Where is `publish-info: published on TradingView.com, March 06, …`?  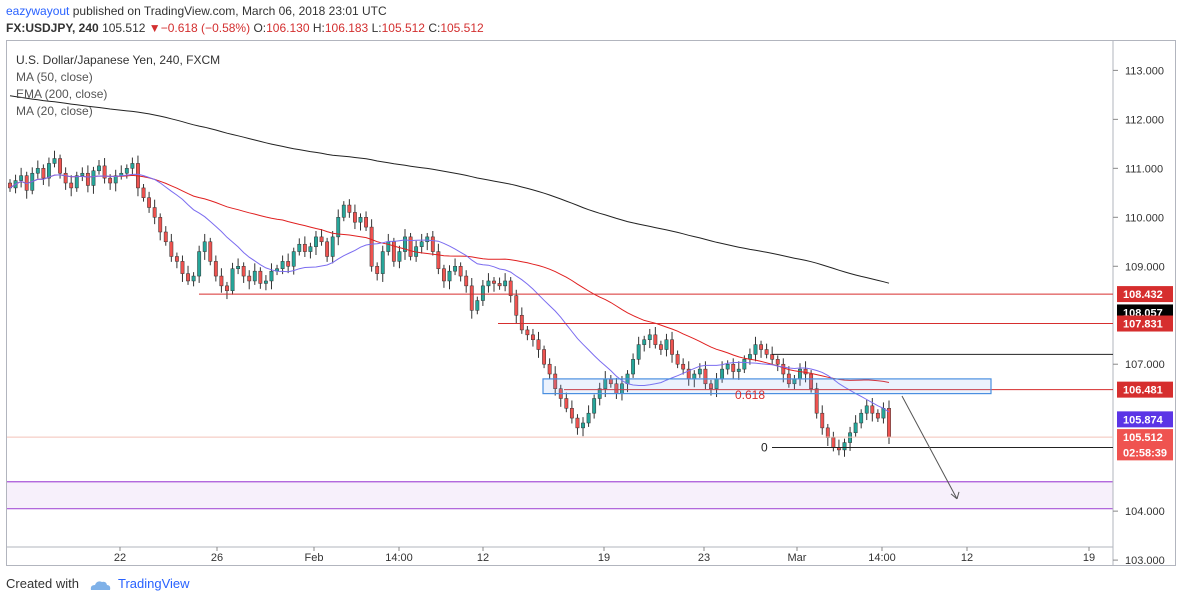 publish-info: published on TradingView.com, March 06, … is located at coordinates (229, 11).